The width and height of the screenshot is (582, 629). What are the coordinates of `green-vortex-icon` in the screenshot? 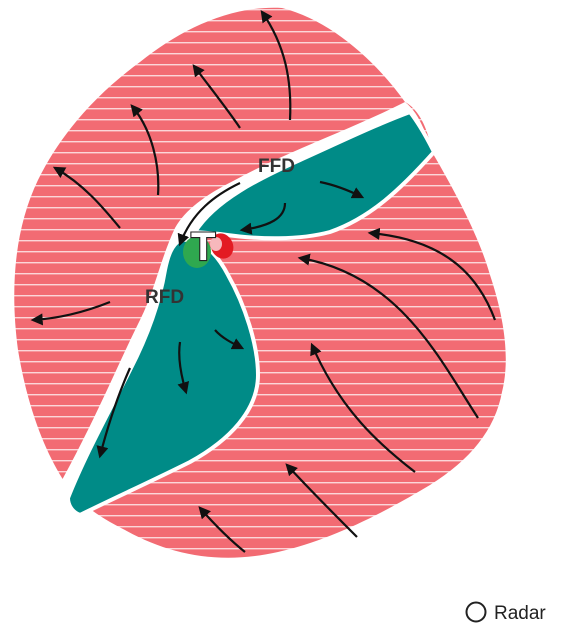 It's located at (197, 252).